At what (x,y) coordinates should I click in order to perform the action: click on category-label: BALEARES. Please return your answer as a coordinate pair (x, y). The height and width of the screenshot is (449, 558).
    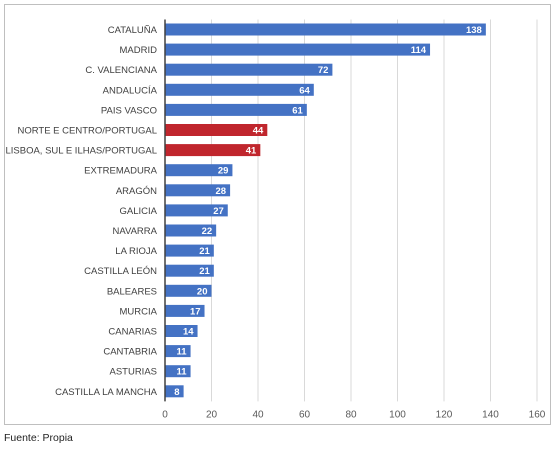
    Looking at the image, I should click on (132, 291).